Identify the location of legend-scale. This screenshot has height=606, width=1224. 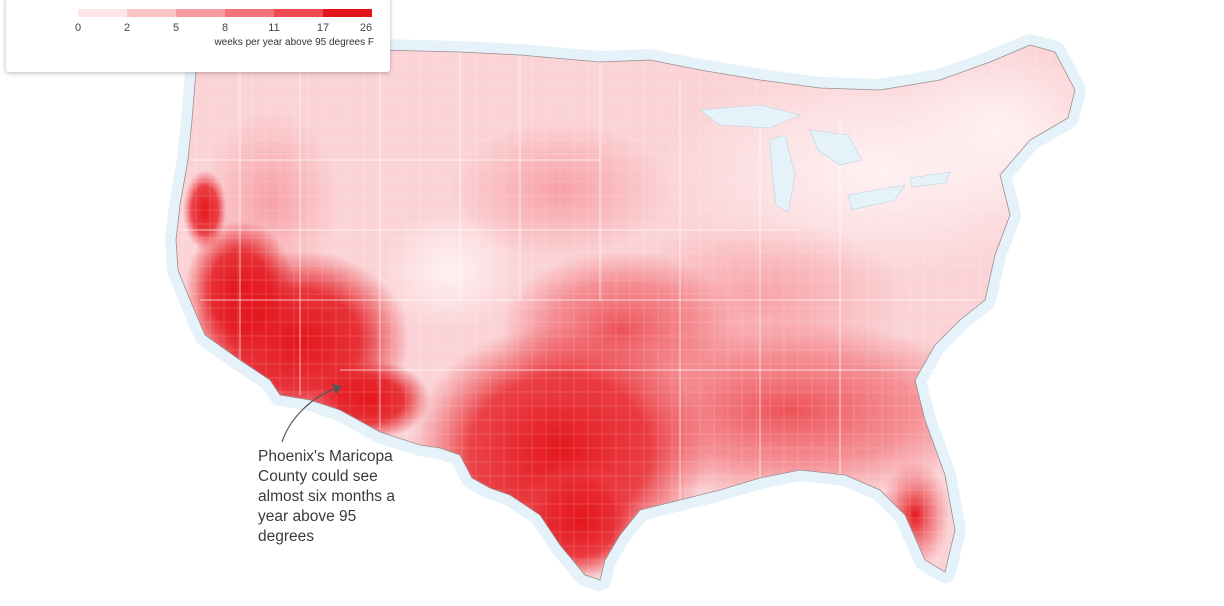
(225, 13).